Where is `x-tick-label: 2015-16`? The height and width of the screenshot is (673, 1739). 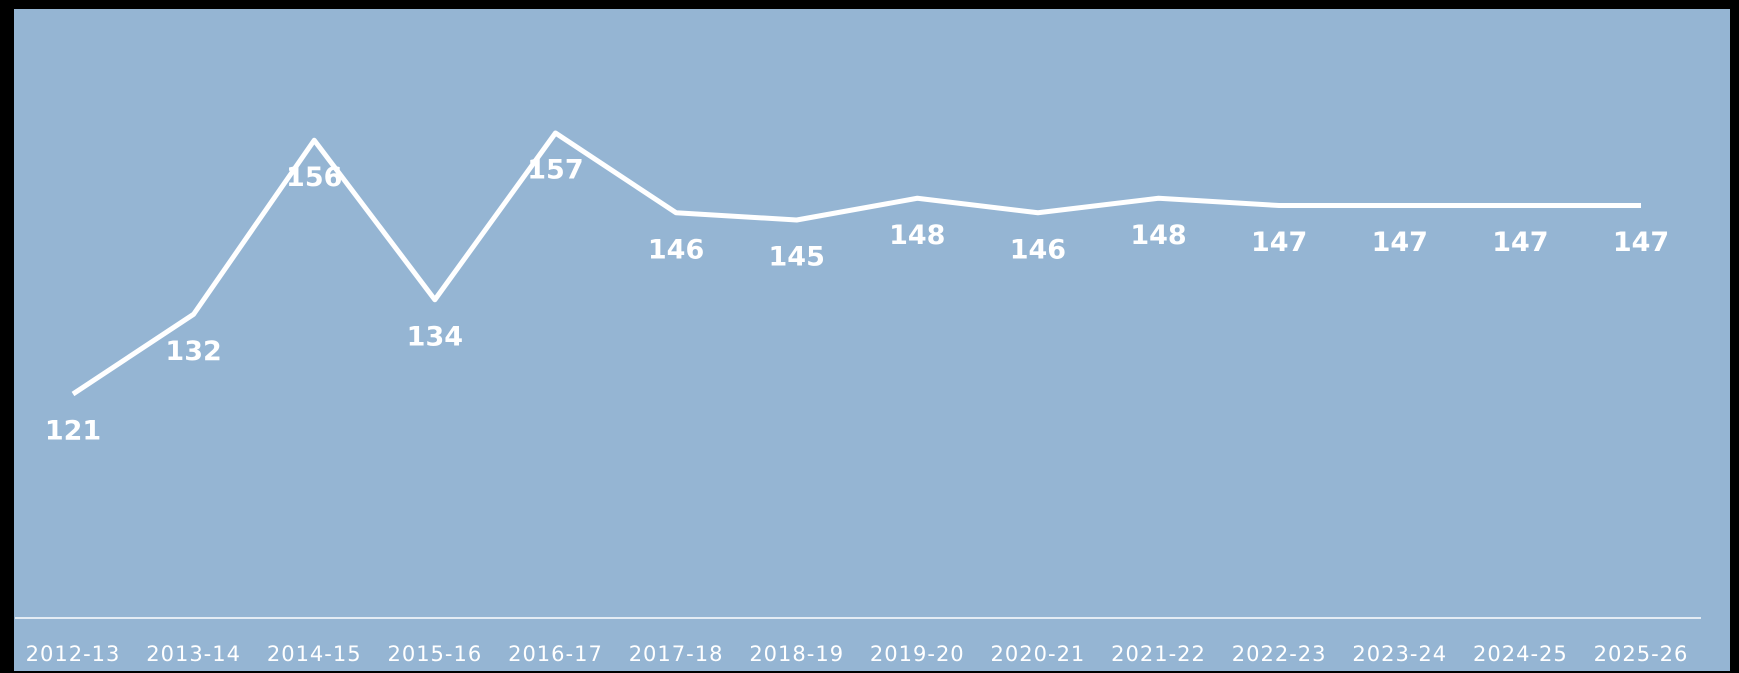
x-tick-label: 2015-16 is located at coordinates (434, 654).